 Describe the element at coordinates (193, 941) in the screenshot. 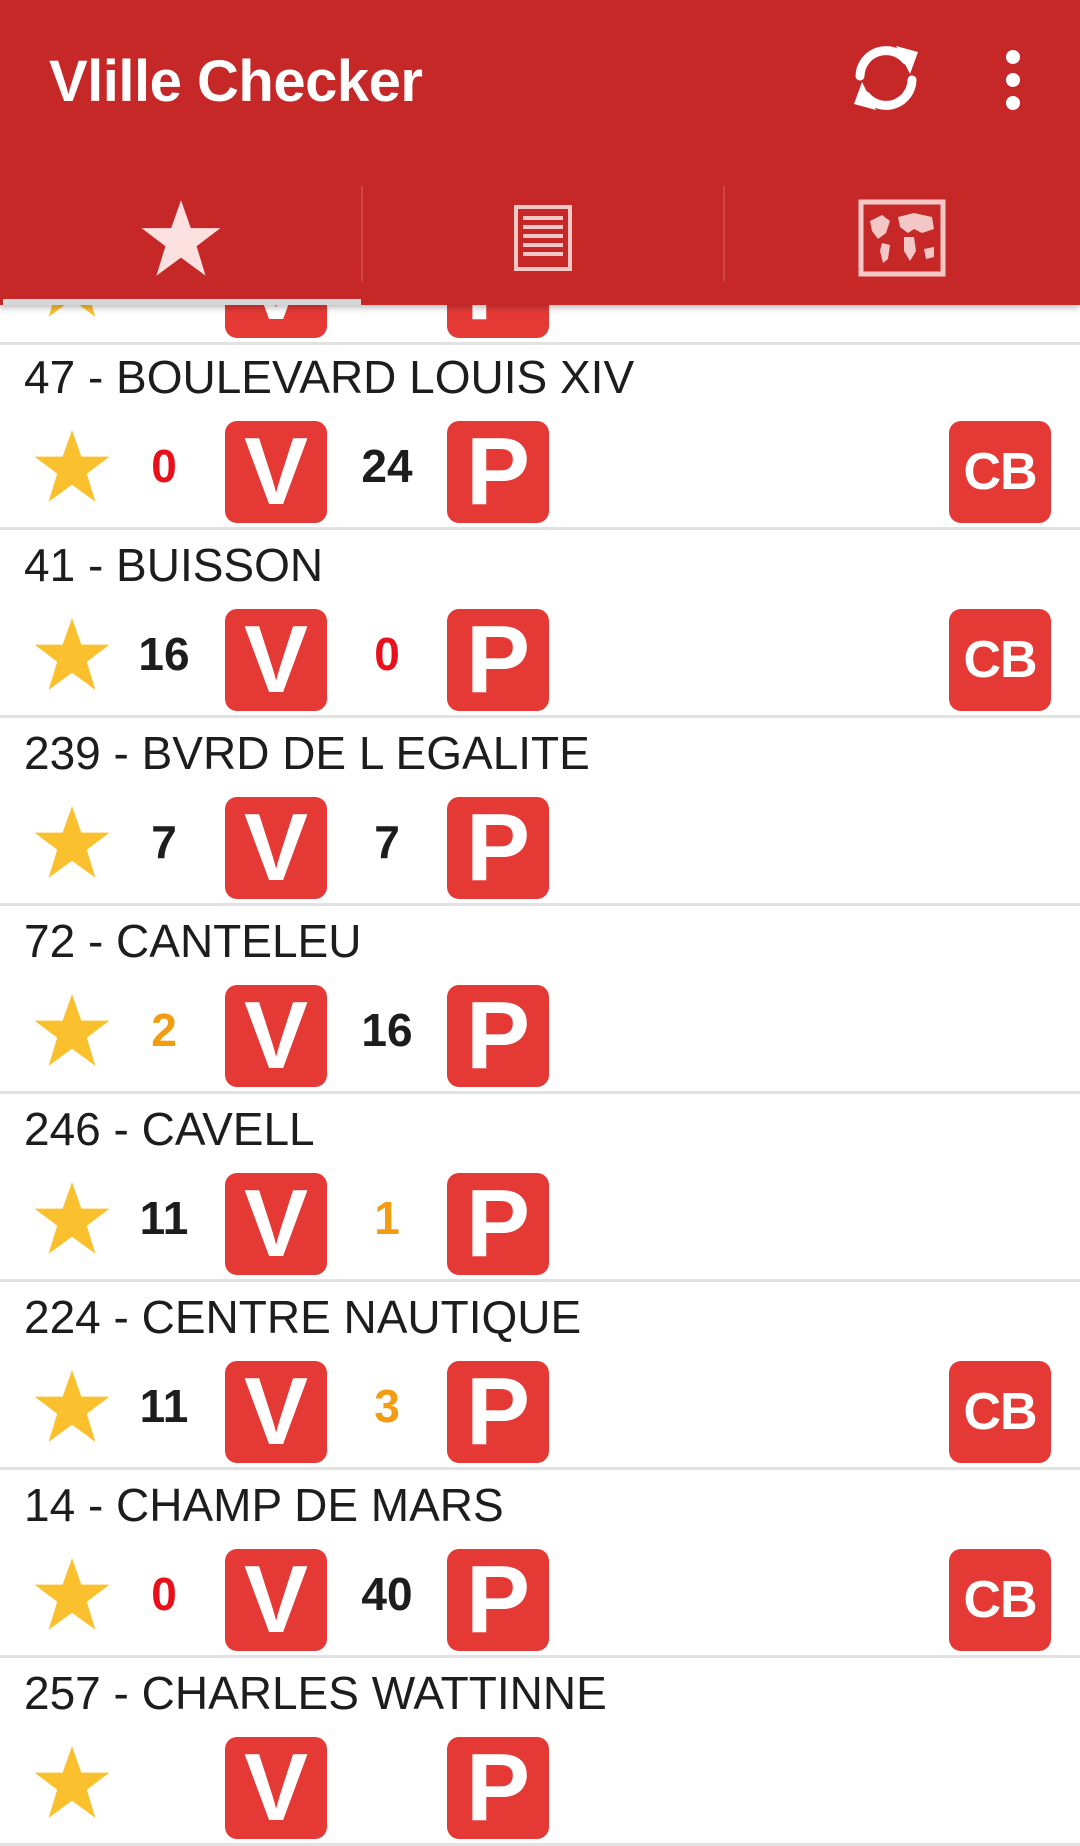

I see `station-name: 72 - CANTELEU` at that location.